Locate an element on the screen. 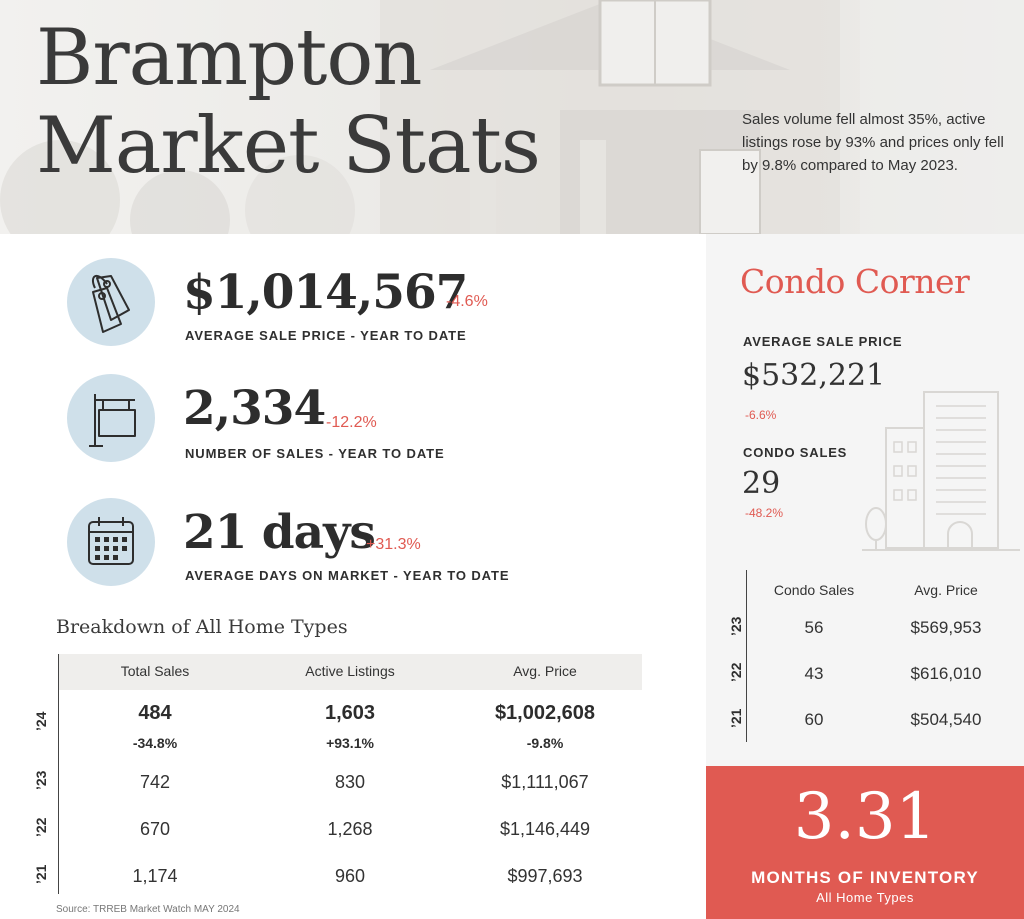  avg-sale-price-value: $1,014,567 is located at coordinates (325, 292).